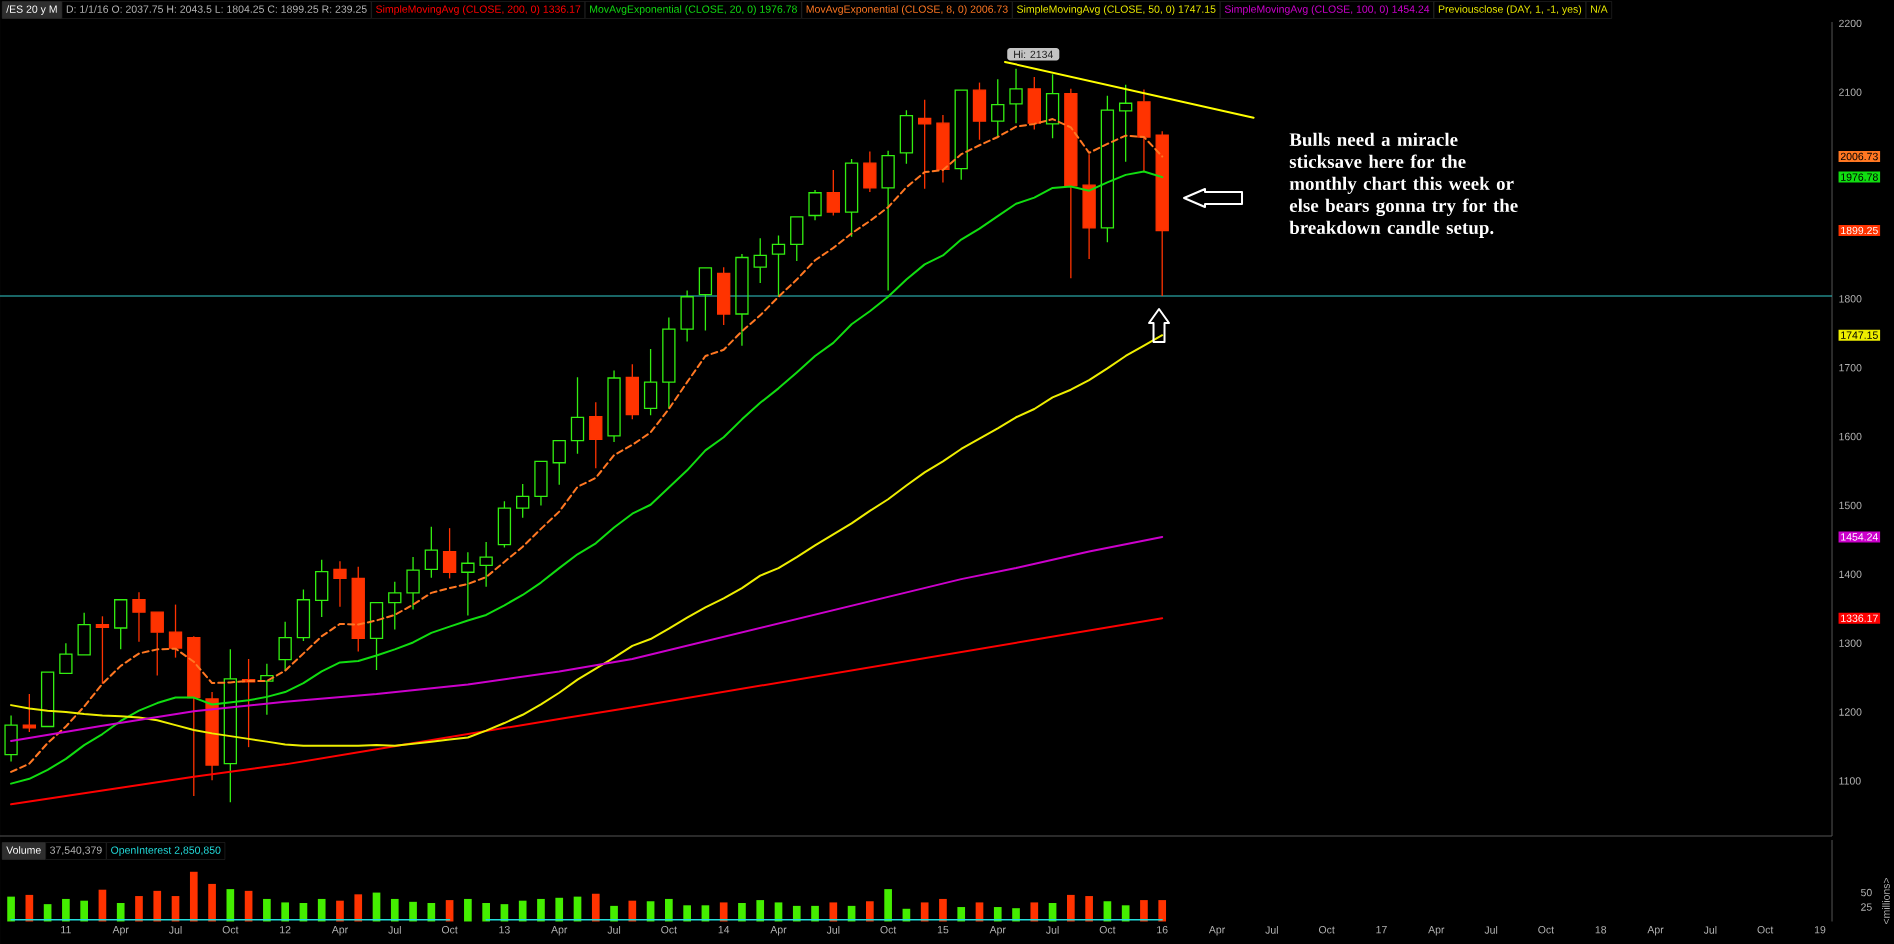  I want to click on chart-title: /ES 20 y M, so click(31, 10).